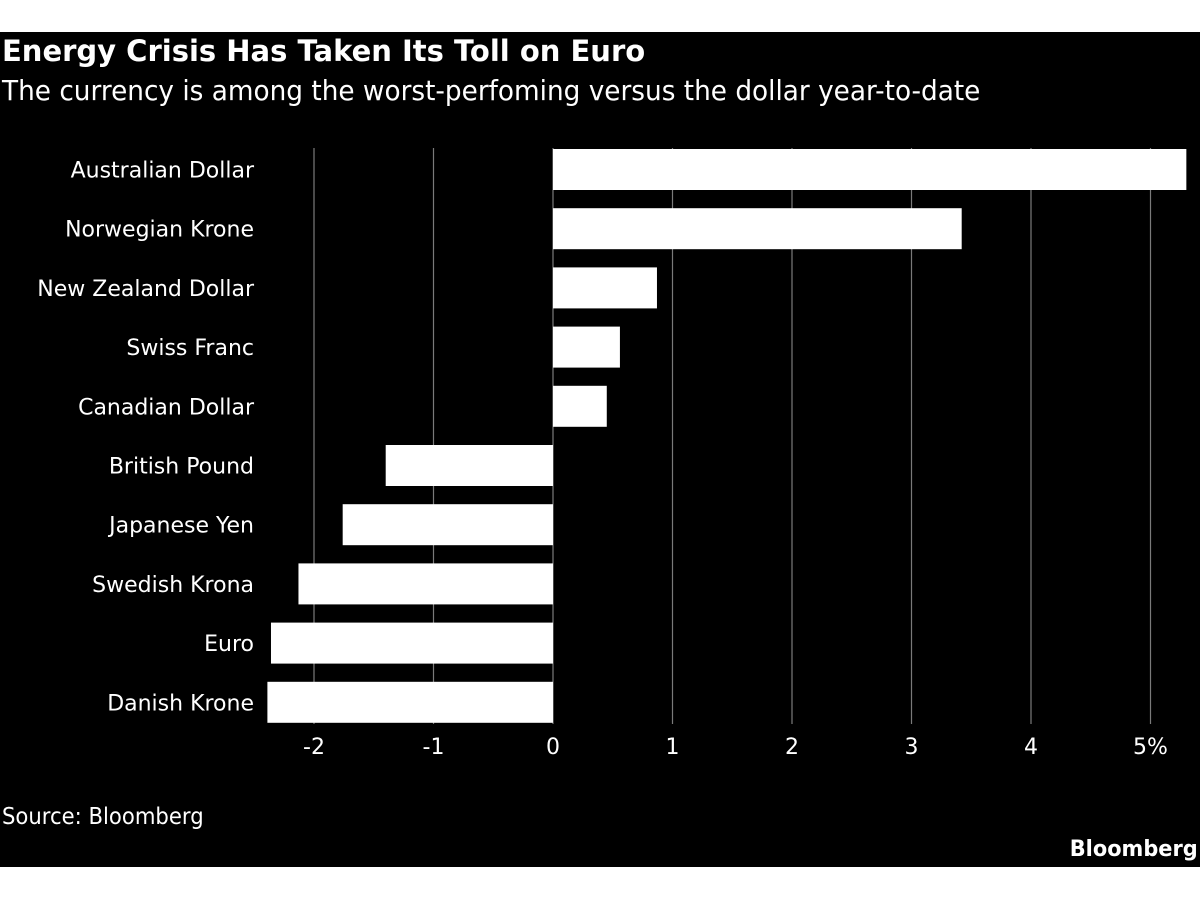  What do you see at coordinates (434, 747) in the screenshot?
I see `x-tick-label: -1` at bounding box center [434, 747].